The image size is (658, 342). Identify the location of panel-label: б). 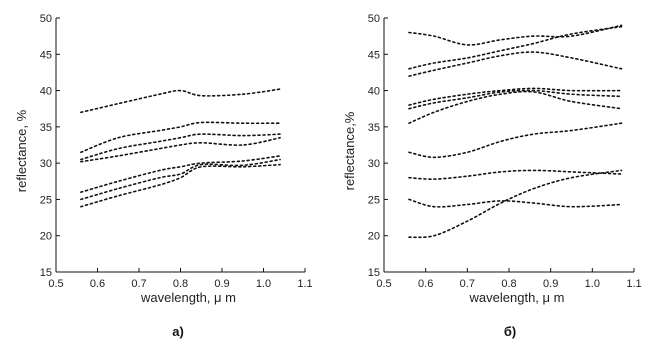
(510, 331).